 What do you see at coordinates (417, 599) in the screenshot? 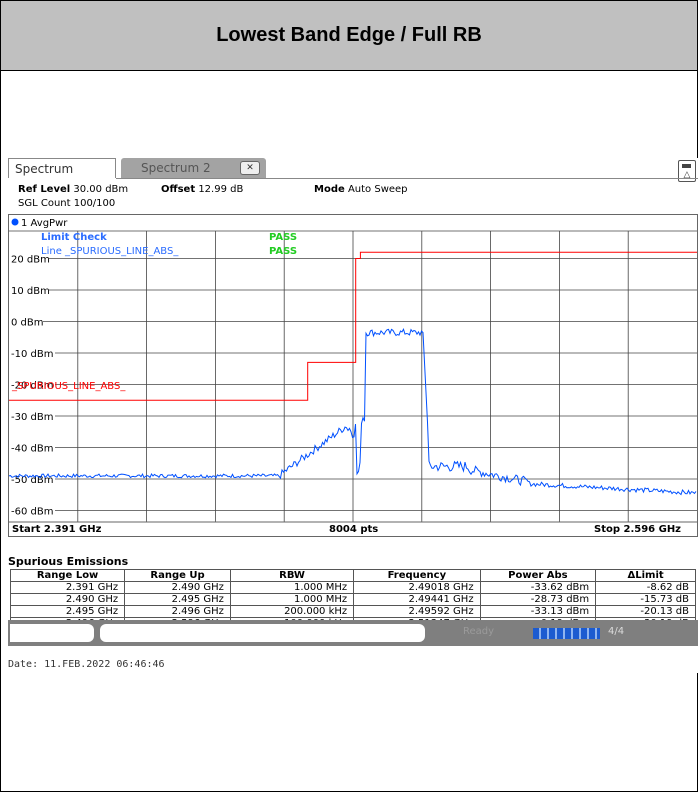
I see `table-cell: 2.49441 GHz` at bounding box center [417, 599].